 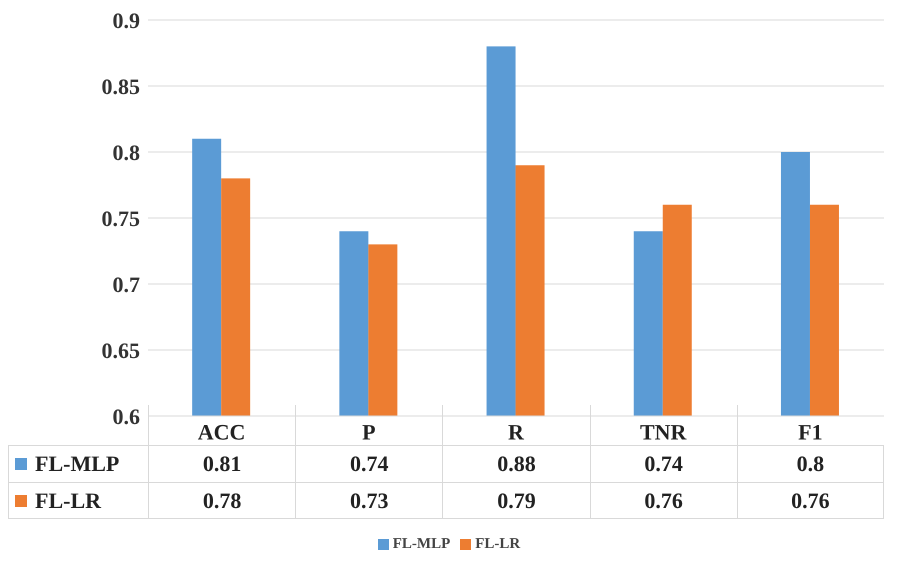 I want to click on data-label: 0.79, so click(x=516, y=500).